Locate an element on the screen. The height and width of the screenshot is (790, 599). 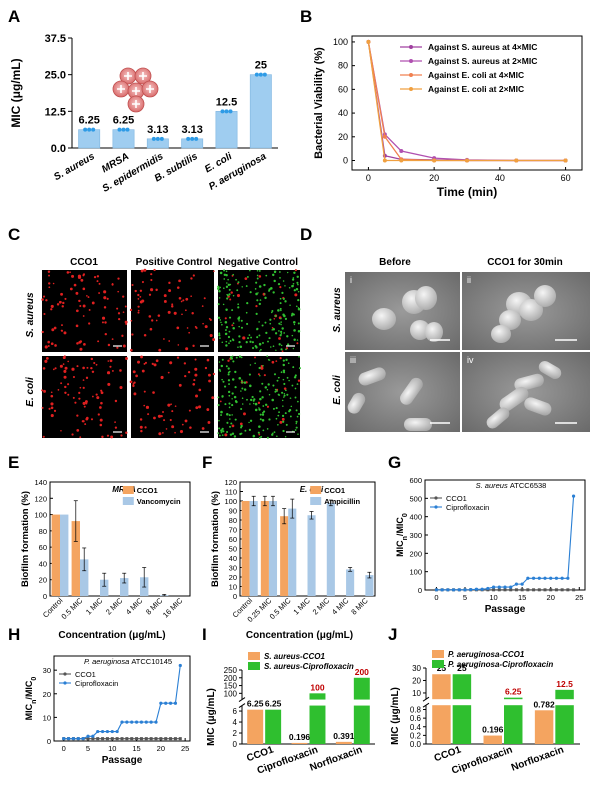
data-label: 0.196 is located at coordinates (493, 730).